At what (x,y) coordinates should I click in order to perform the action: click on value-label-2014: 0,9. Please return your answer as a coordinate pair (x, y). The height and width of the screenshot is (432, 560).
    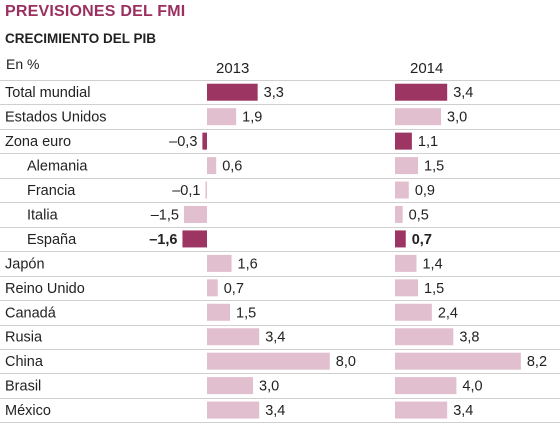
    Looking at the image, I should click on (425, 191).